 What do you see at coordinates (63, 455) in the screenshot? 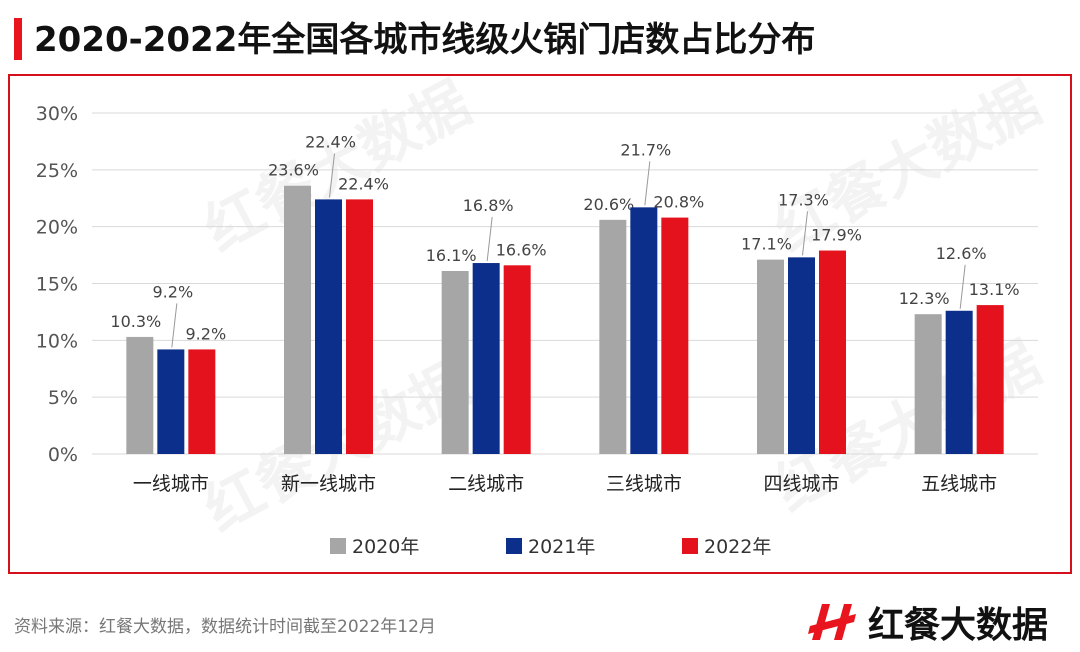
I see `y-tick-label: 0%` at bounding box center [63, 455].